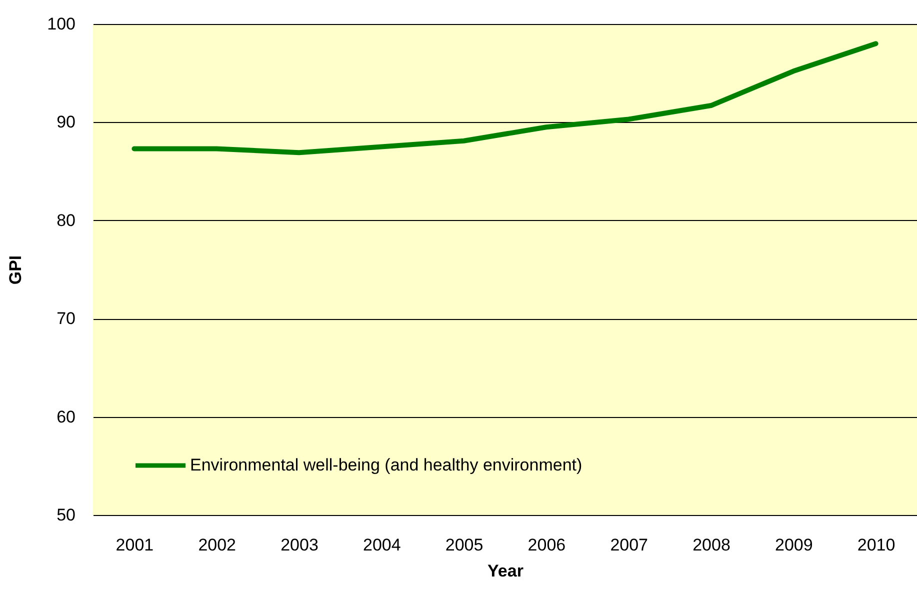 Image resolution: width=917 pixels, height=597 pixels. I want to click on y-tick-label: 70, so click(66, 318).